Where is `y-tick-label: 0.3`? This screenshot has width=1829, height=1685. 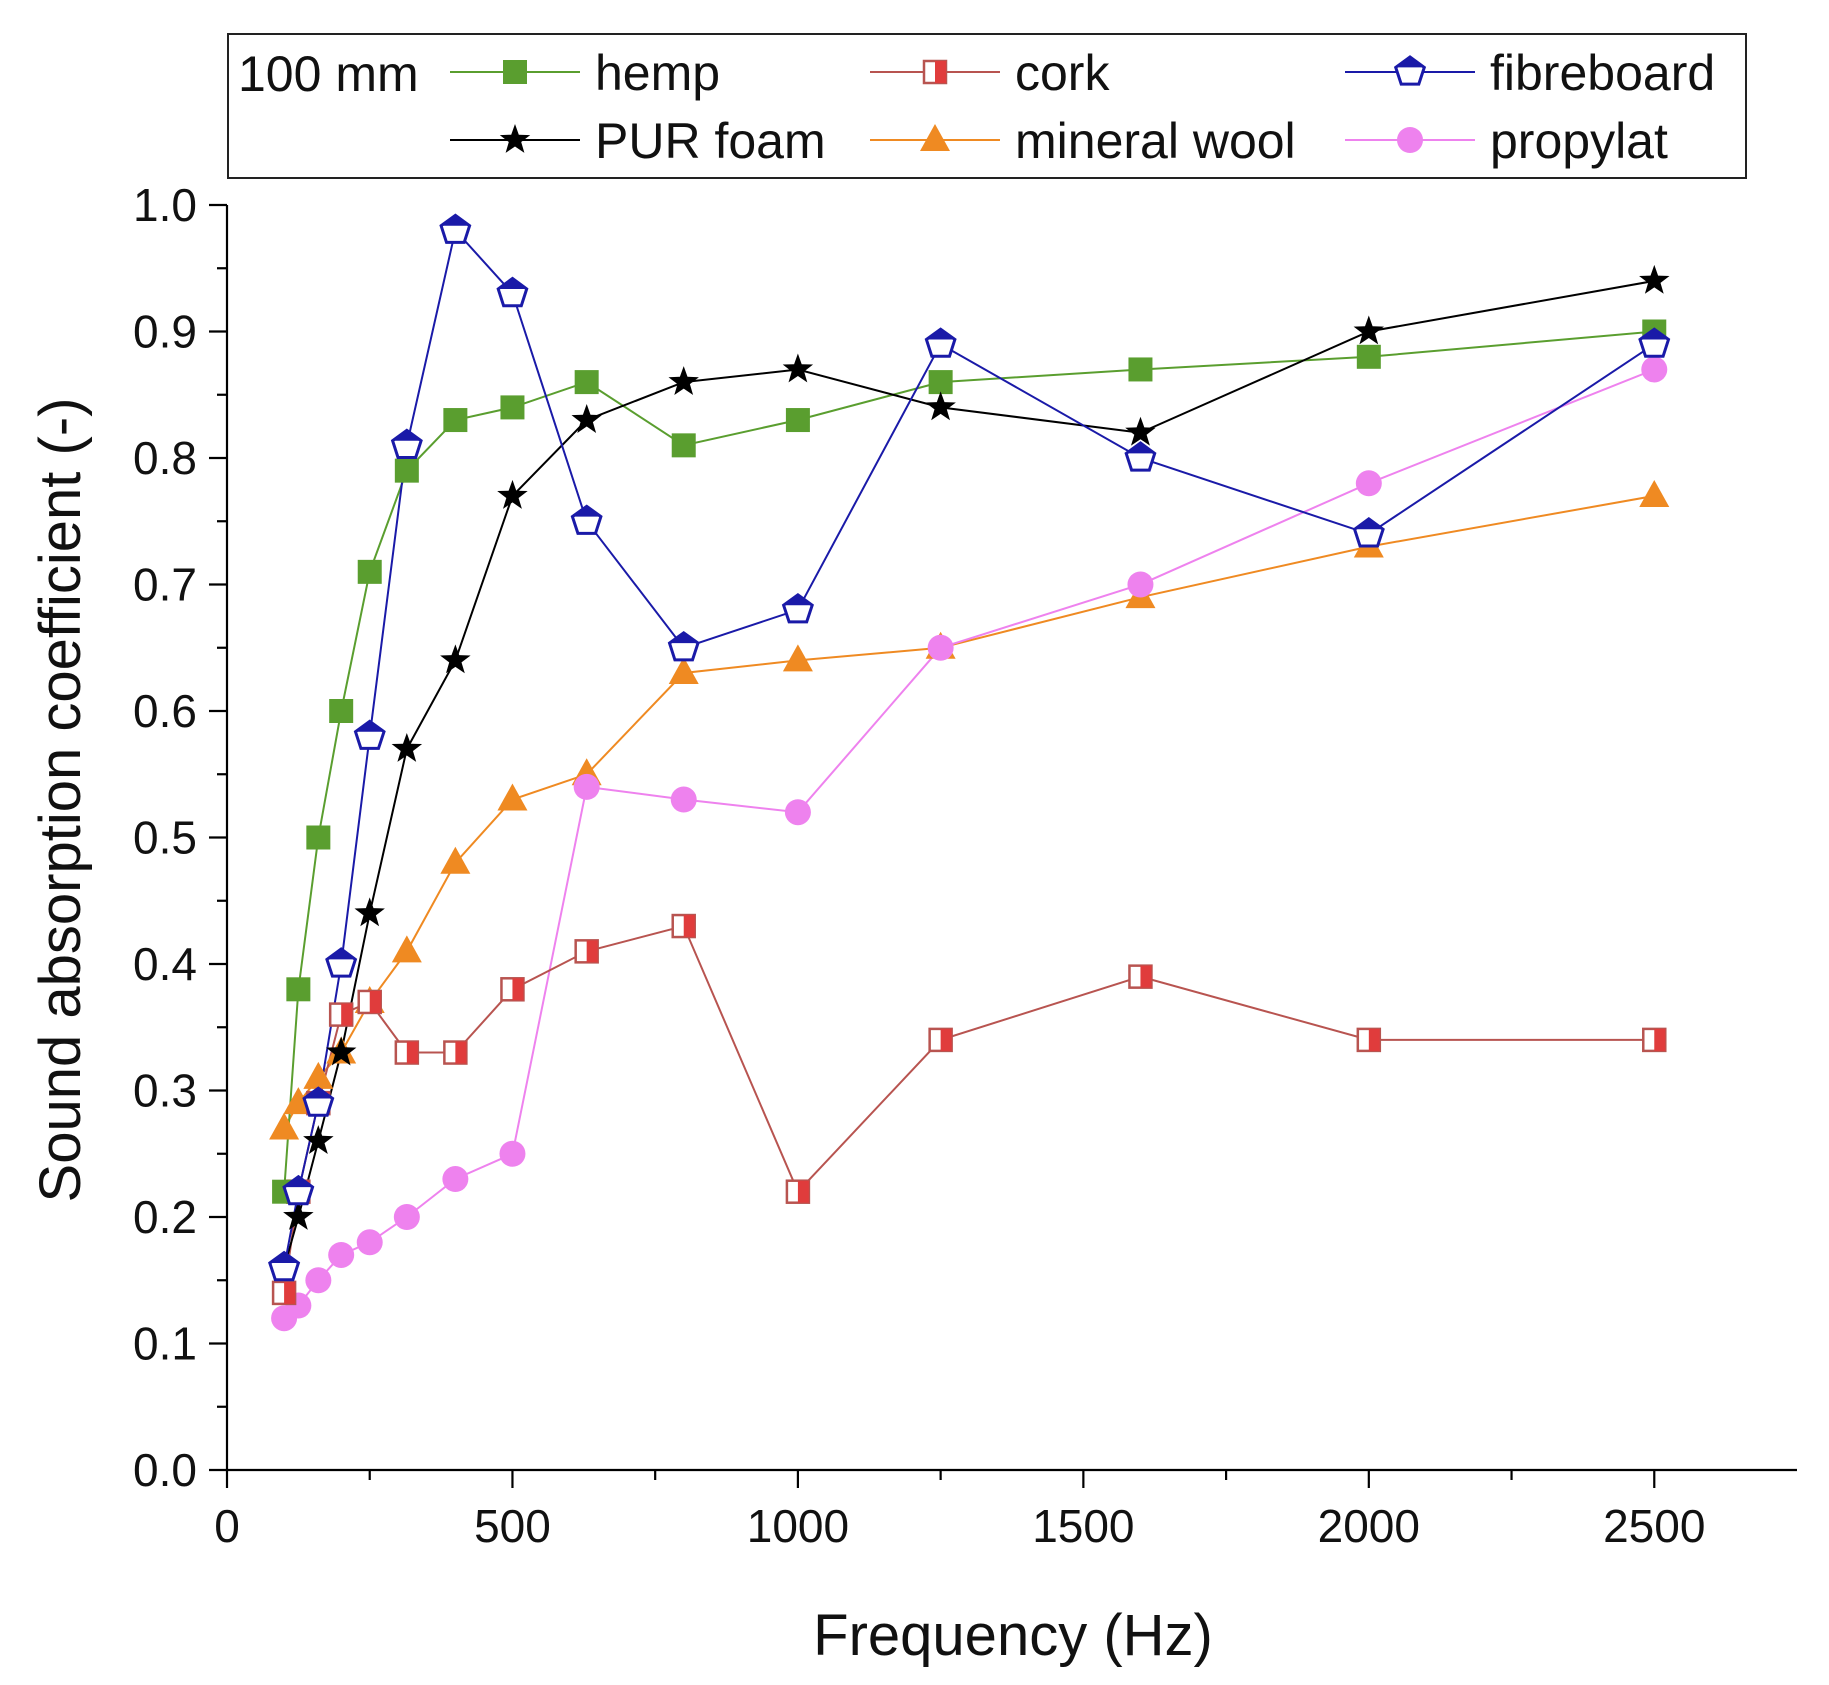
y-tick-label: 0.3 is located at coordinates (165, 1091).